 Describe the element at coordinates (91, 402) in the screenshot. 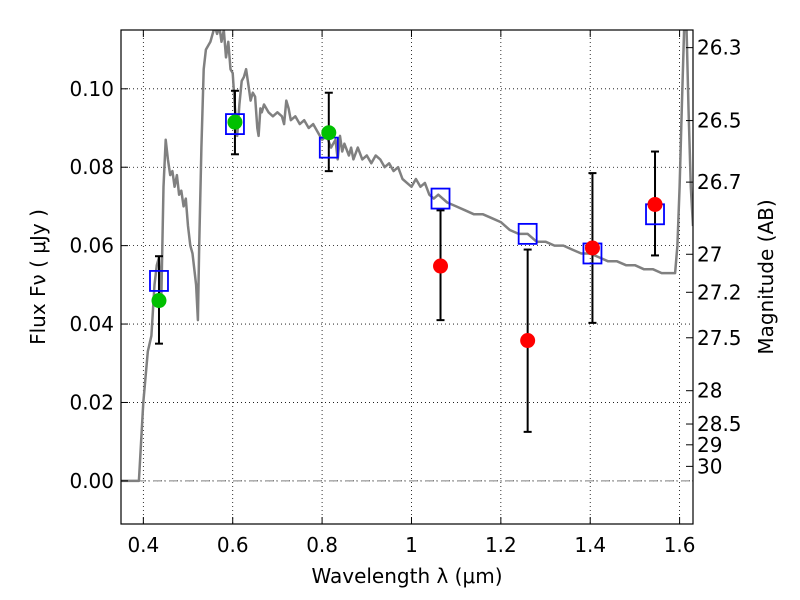

I see `y-tick-label: 0.02` at that location.